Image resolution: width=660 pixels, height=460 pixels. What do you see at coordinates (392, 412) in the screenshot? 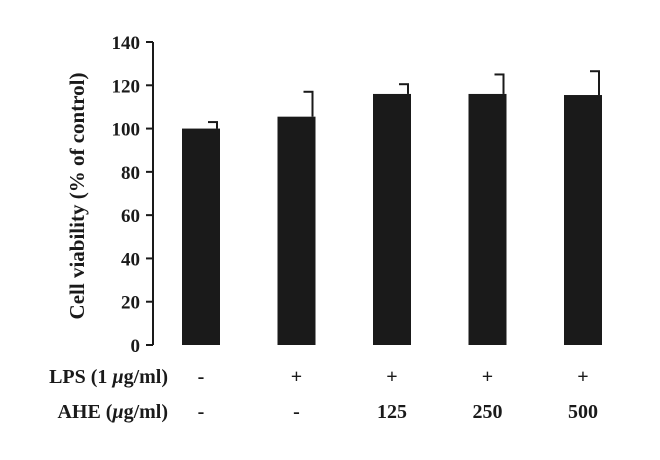
I see `condition-value: 125` at bounding box center [392, 412].